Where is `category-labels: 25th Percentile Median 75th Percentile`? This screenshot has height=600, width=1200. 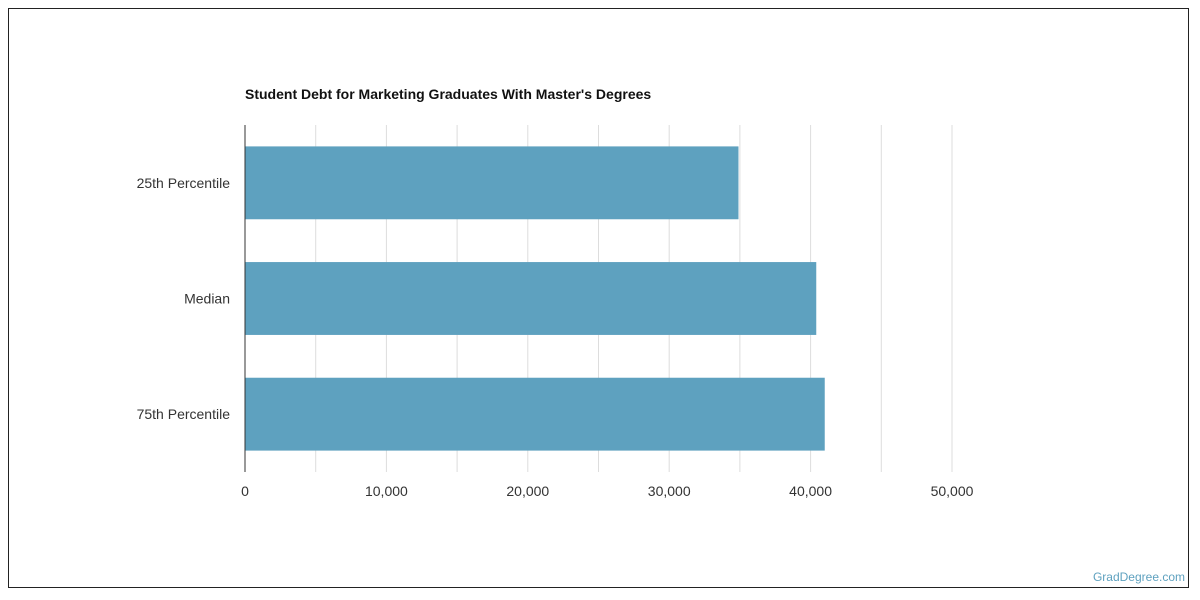
category-labels: 25th Percentile Median 75th Percentile is located at coordinates (184, 298).